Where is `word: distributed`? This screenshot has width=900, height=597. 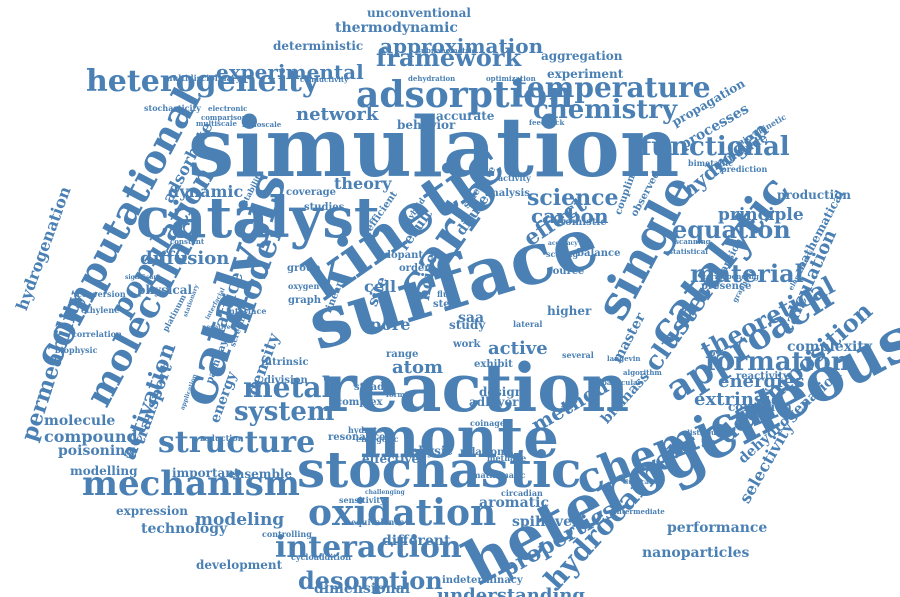
word: distributed is located at coordinates (707, 432).